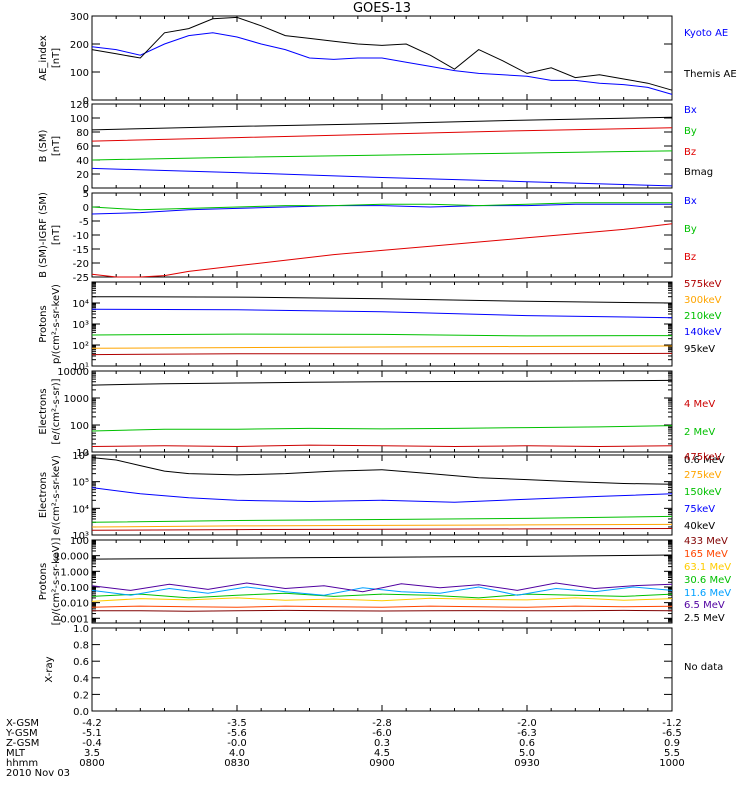  What do you see at coordinates (74, 588) in the screenshot?
I see `y-tick-label: 0.100` at bounding box center [74, 588].